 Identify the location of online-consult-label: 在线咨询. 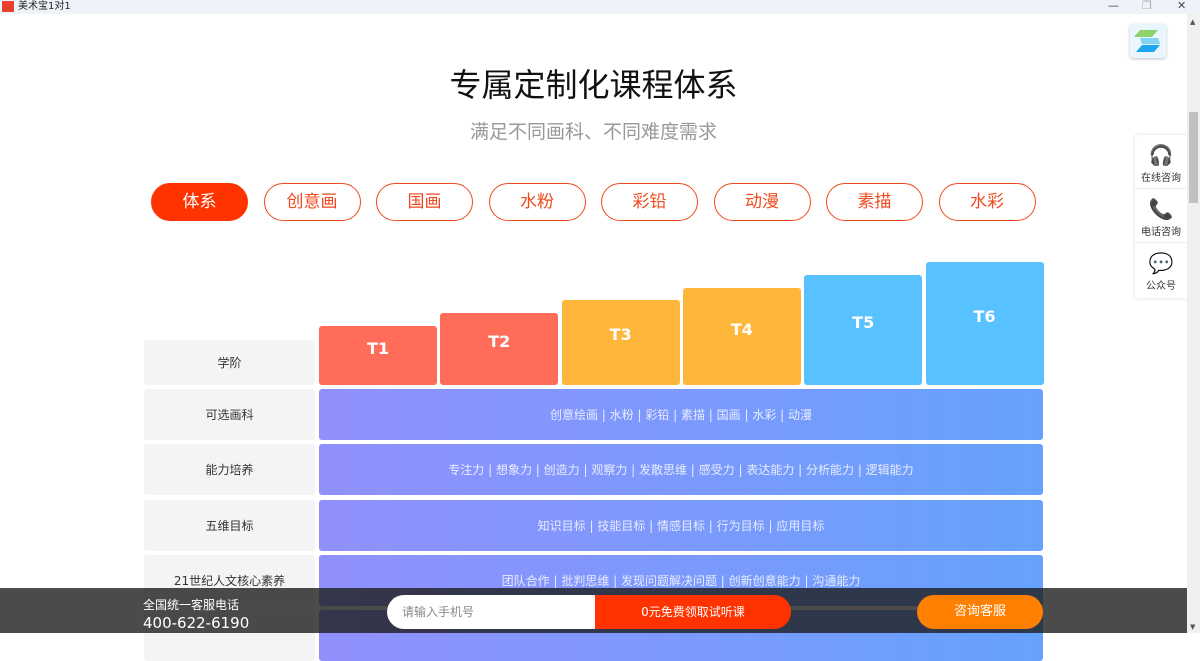
(1161, 178).